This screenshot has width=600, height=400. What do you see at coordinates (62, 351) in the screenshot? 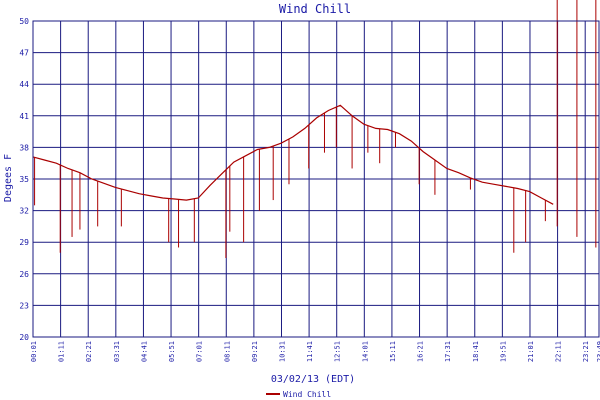
I see `x-tick-label: 01:11` at bounding box center [62, 351].